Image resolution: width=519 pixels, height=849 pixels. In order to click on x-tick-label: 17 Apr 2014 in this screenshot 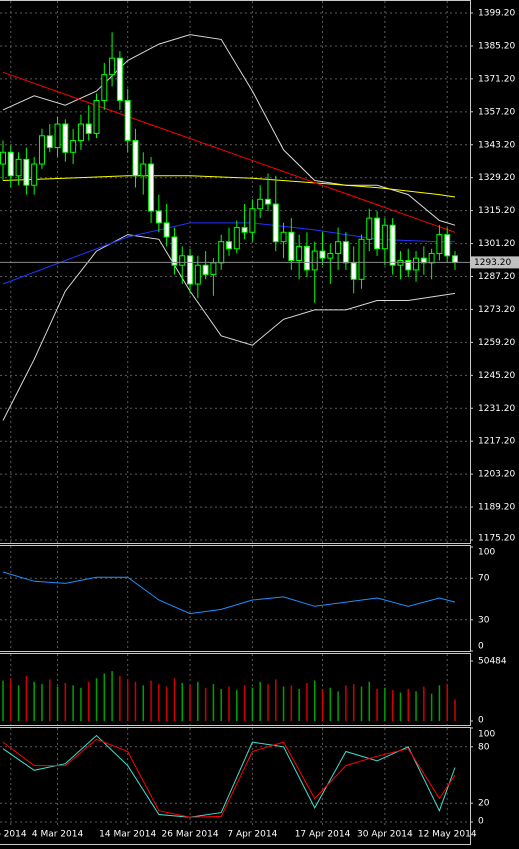, I will do `click(323, 835)`.